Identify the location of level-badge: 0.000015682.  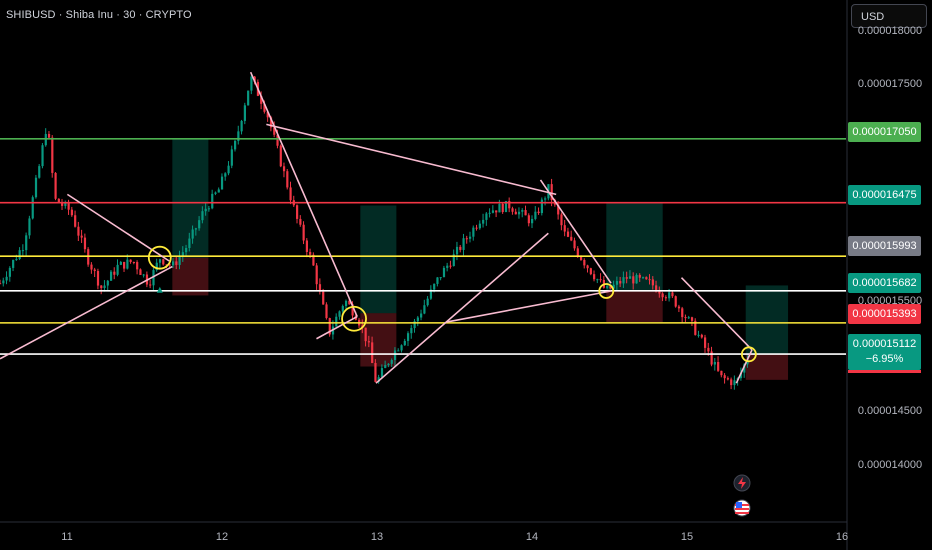
(884, 283).